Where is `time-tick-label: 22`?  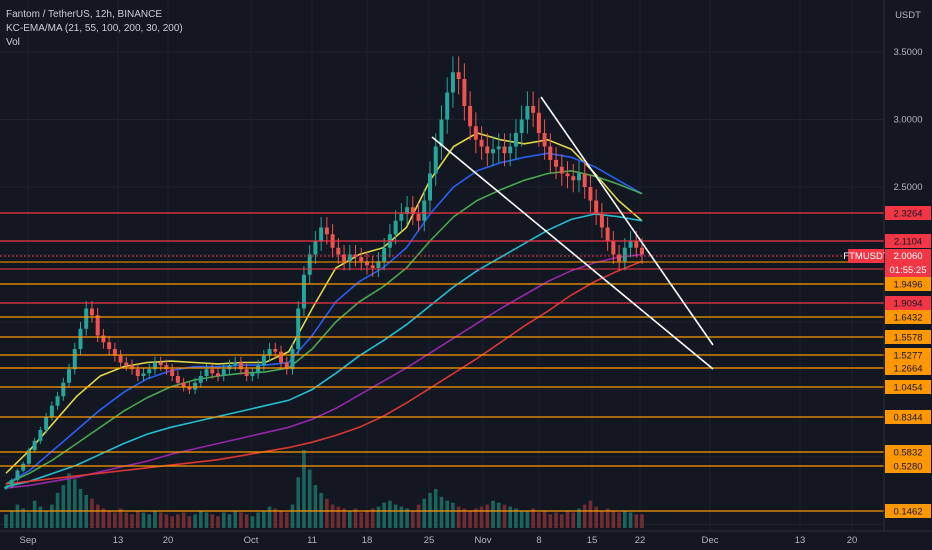
time-tick-label: 22 is located at coordinates (640, 540).